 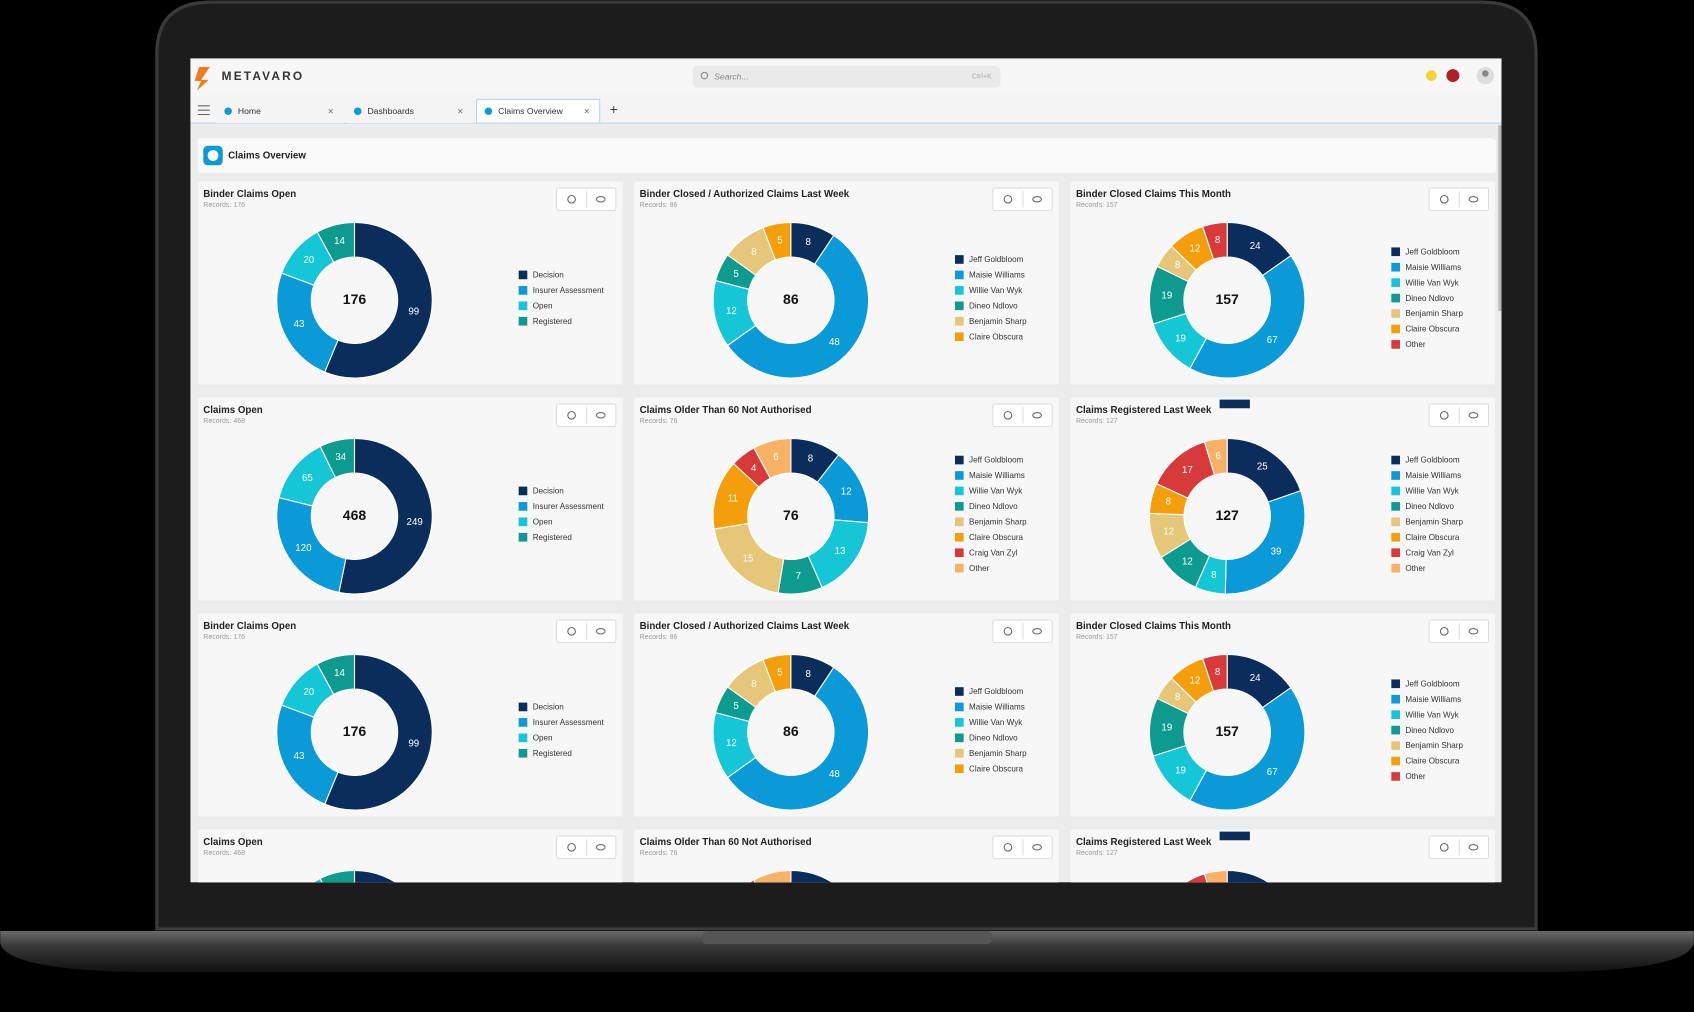 What do you see at coordinates (203, 110) in the screenshot?
I see `menu-icon` at bounding box center [203, 110].